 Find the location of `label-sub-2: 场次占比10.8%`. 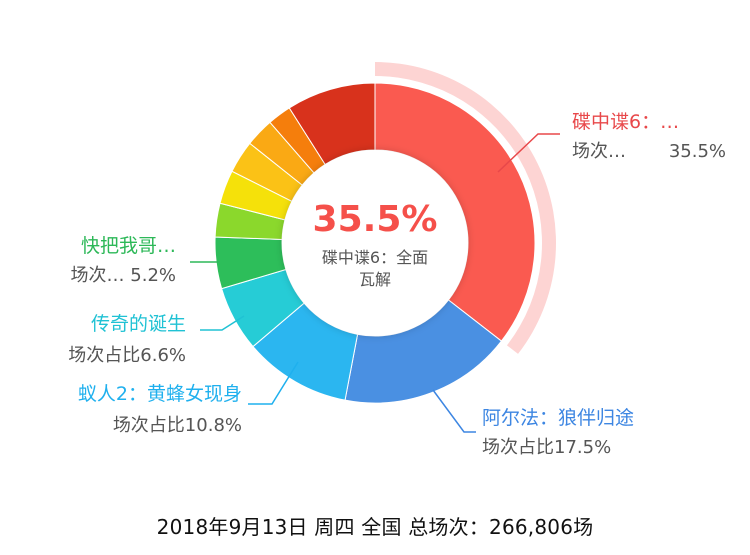

label-sub-2: 场次占比10.8% is located at coordinates (177, 425).